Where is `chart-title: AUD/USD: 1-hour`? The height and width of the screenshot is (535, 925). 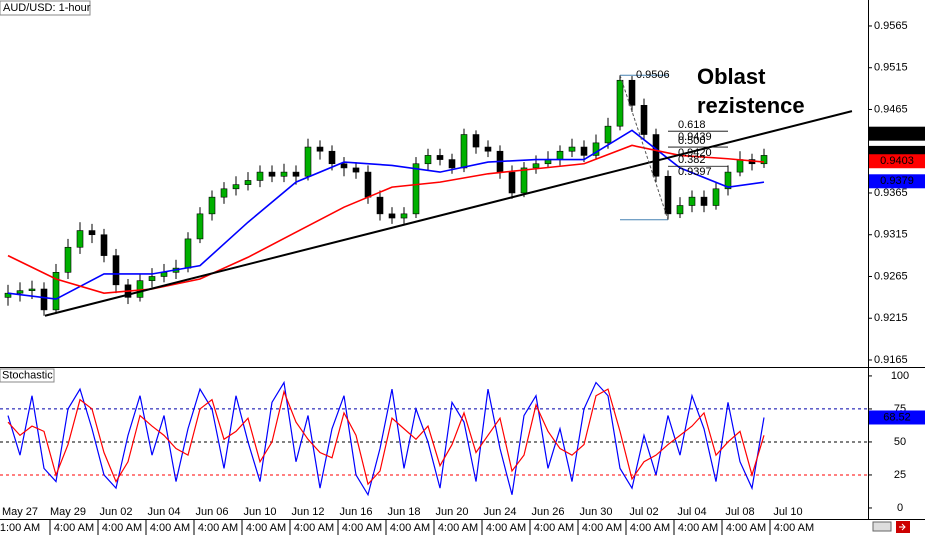
chart-title: AUD/USD: 1-hour is located at coordinates (47, 8).